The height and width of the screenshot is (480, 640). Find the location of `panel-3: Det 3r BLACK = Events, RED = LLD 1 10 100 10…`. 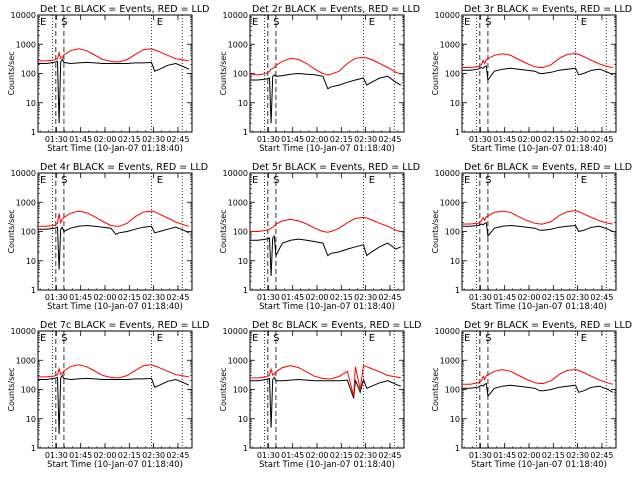

panel-3: Det 3r BLACK = Events, RED = LLD 1 10 100 10… is located at coordinates (531, 79).